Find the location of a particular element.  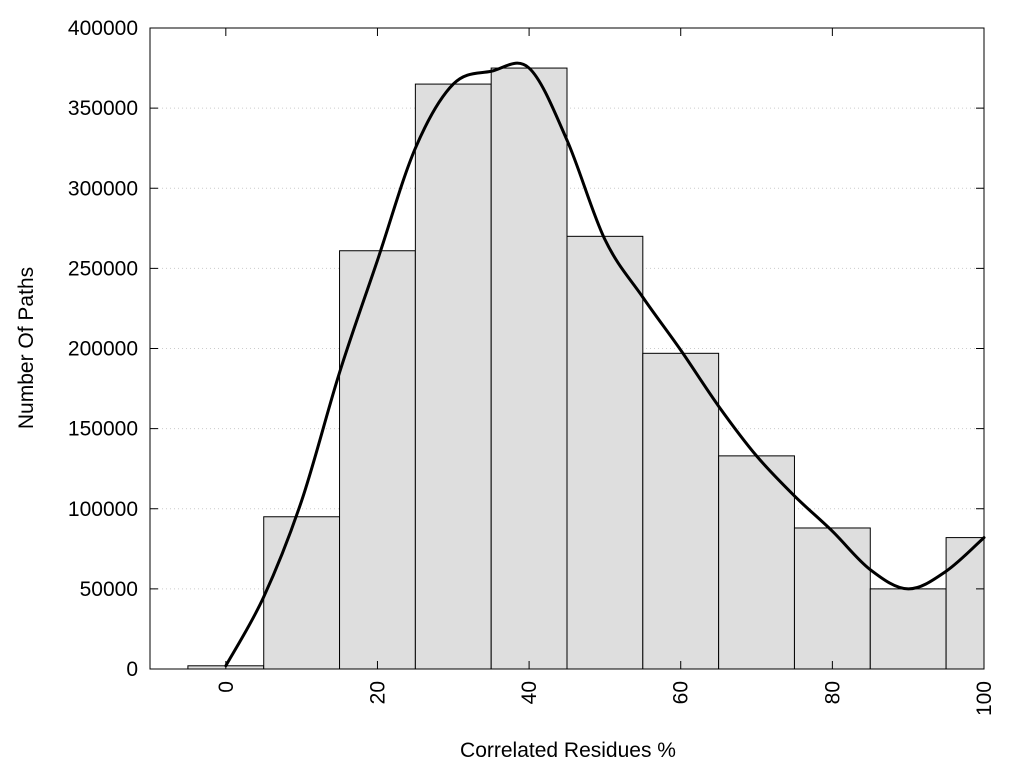

y-tick-label: 150000 is located at coordinates (103, 429).